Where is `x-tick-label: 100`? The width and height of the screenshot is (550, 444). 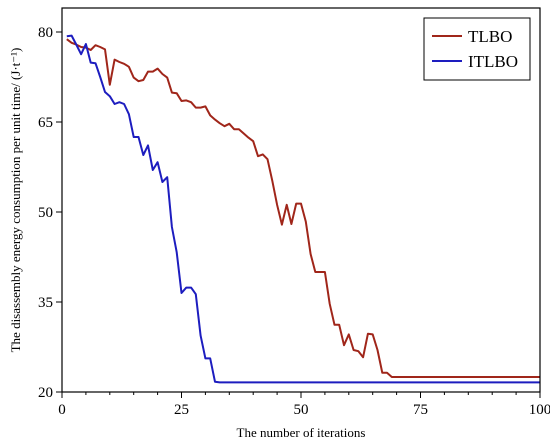
x-tick-label: 100 is located at coordinates (539, 410).